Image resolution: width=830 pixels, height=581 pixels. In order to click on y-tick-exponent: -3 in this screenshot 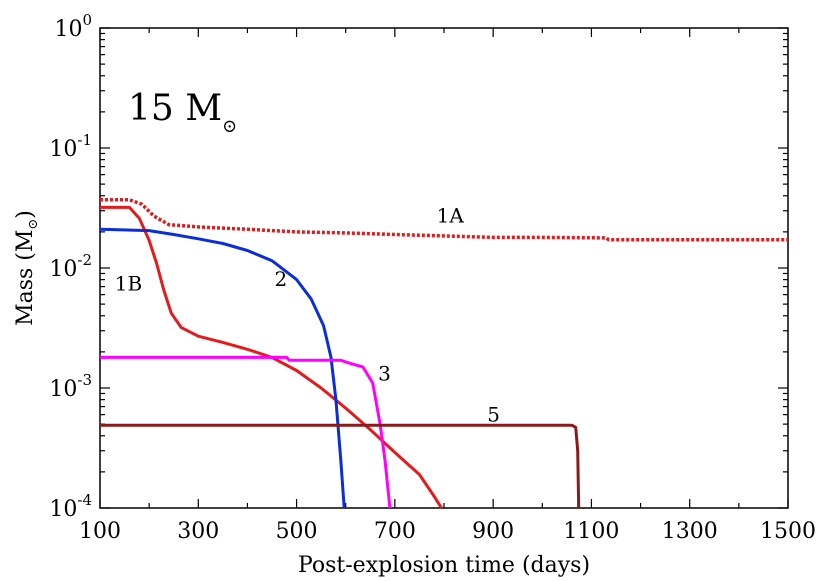, I will do `click(84, 380)`.